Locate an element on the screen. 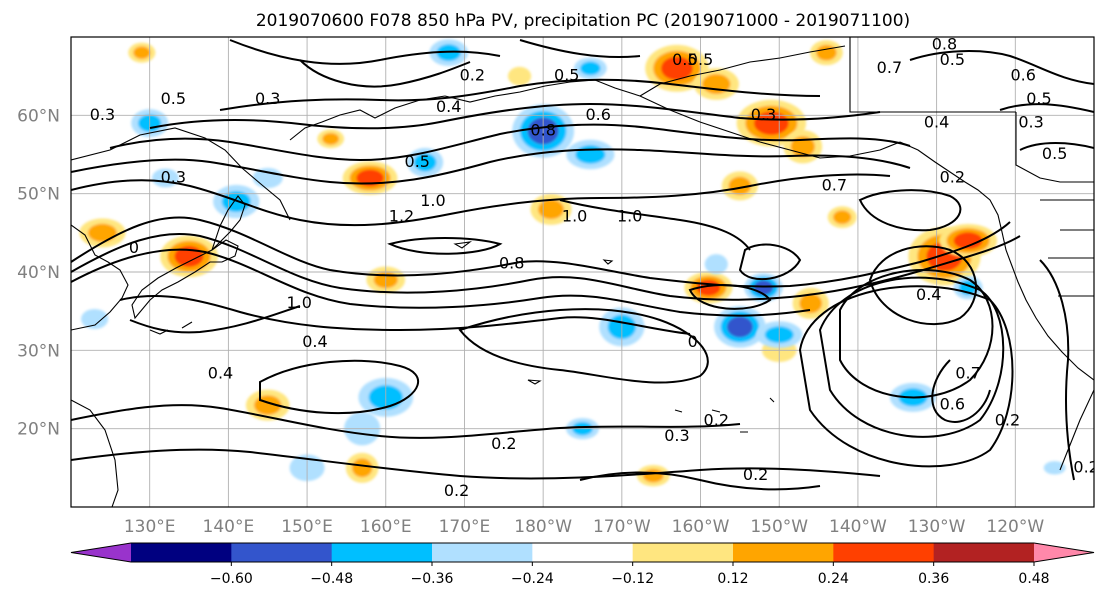  latitude-tick-label: 60°N is located at coordinates (38, 116).